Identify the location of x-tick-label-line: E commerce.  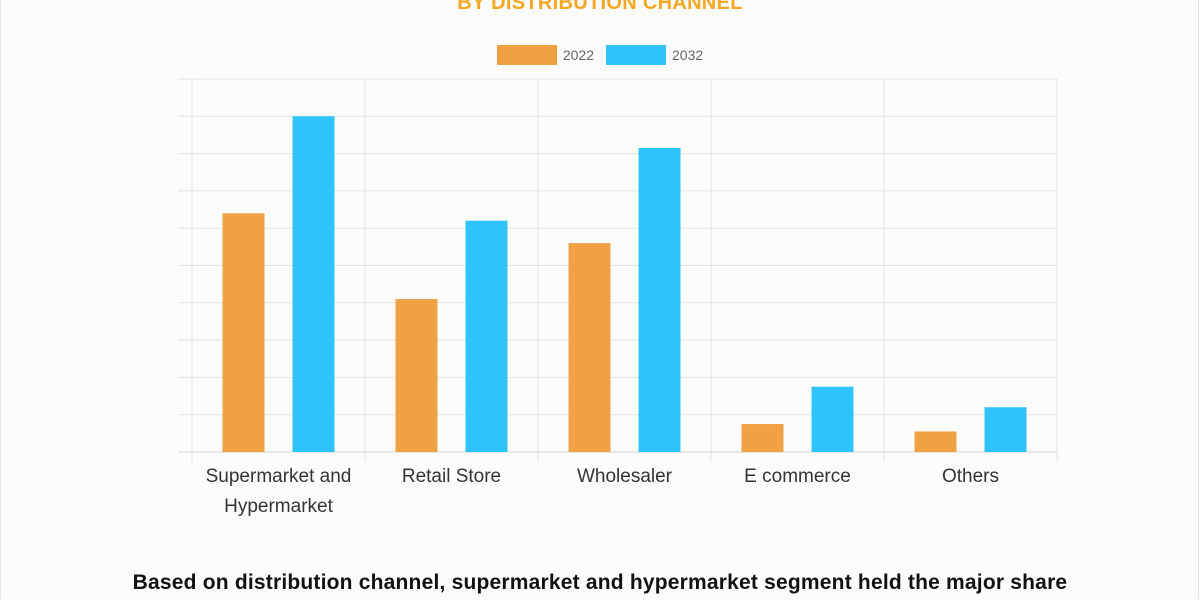
(797, 476).